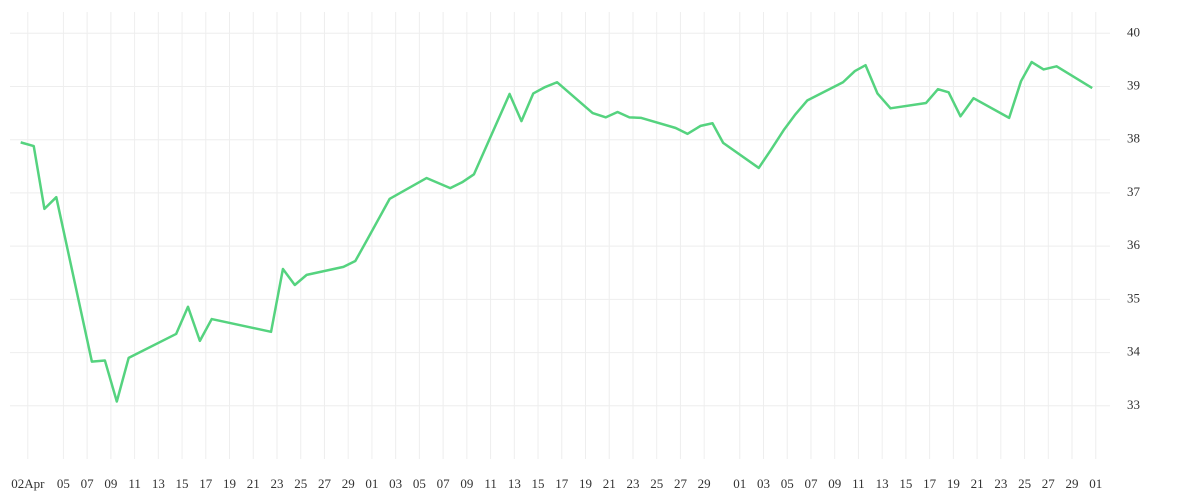  What do you see at coordinates (1133, 31) in the screenshot?
I see `y-tick-label: 40` at bounding box center [1133, 31].